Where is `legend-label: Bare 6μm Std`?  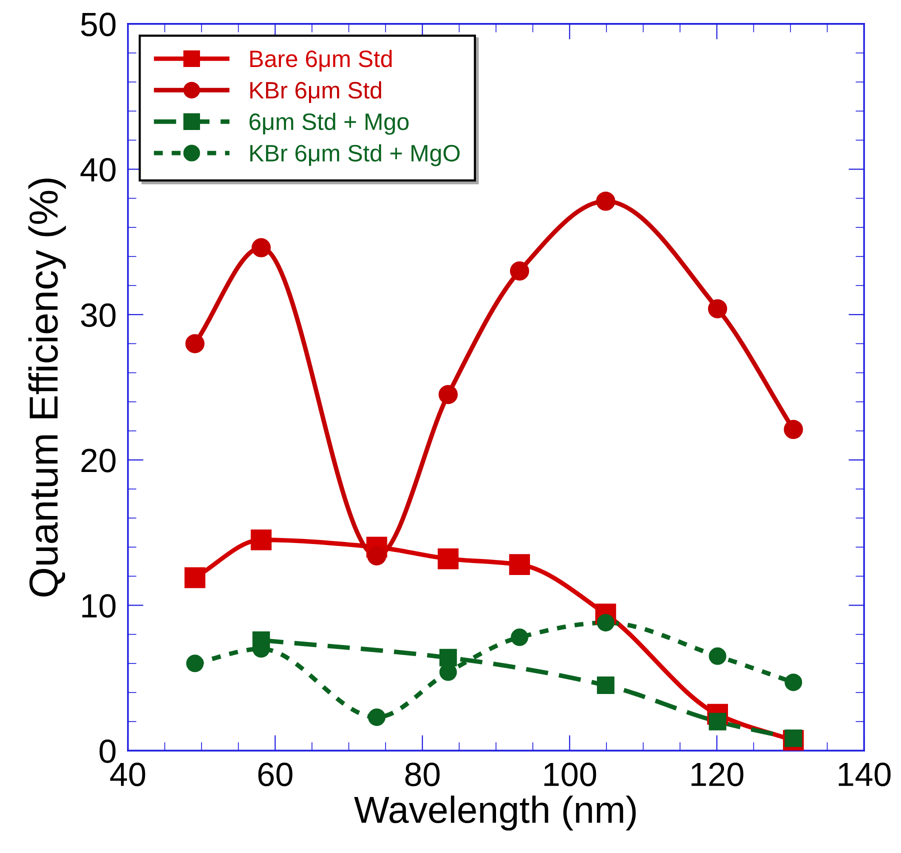
legend-label: Bare 6μm Std is located at coordinates (321, 61).